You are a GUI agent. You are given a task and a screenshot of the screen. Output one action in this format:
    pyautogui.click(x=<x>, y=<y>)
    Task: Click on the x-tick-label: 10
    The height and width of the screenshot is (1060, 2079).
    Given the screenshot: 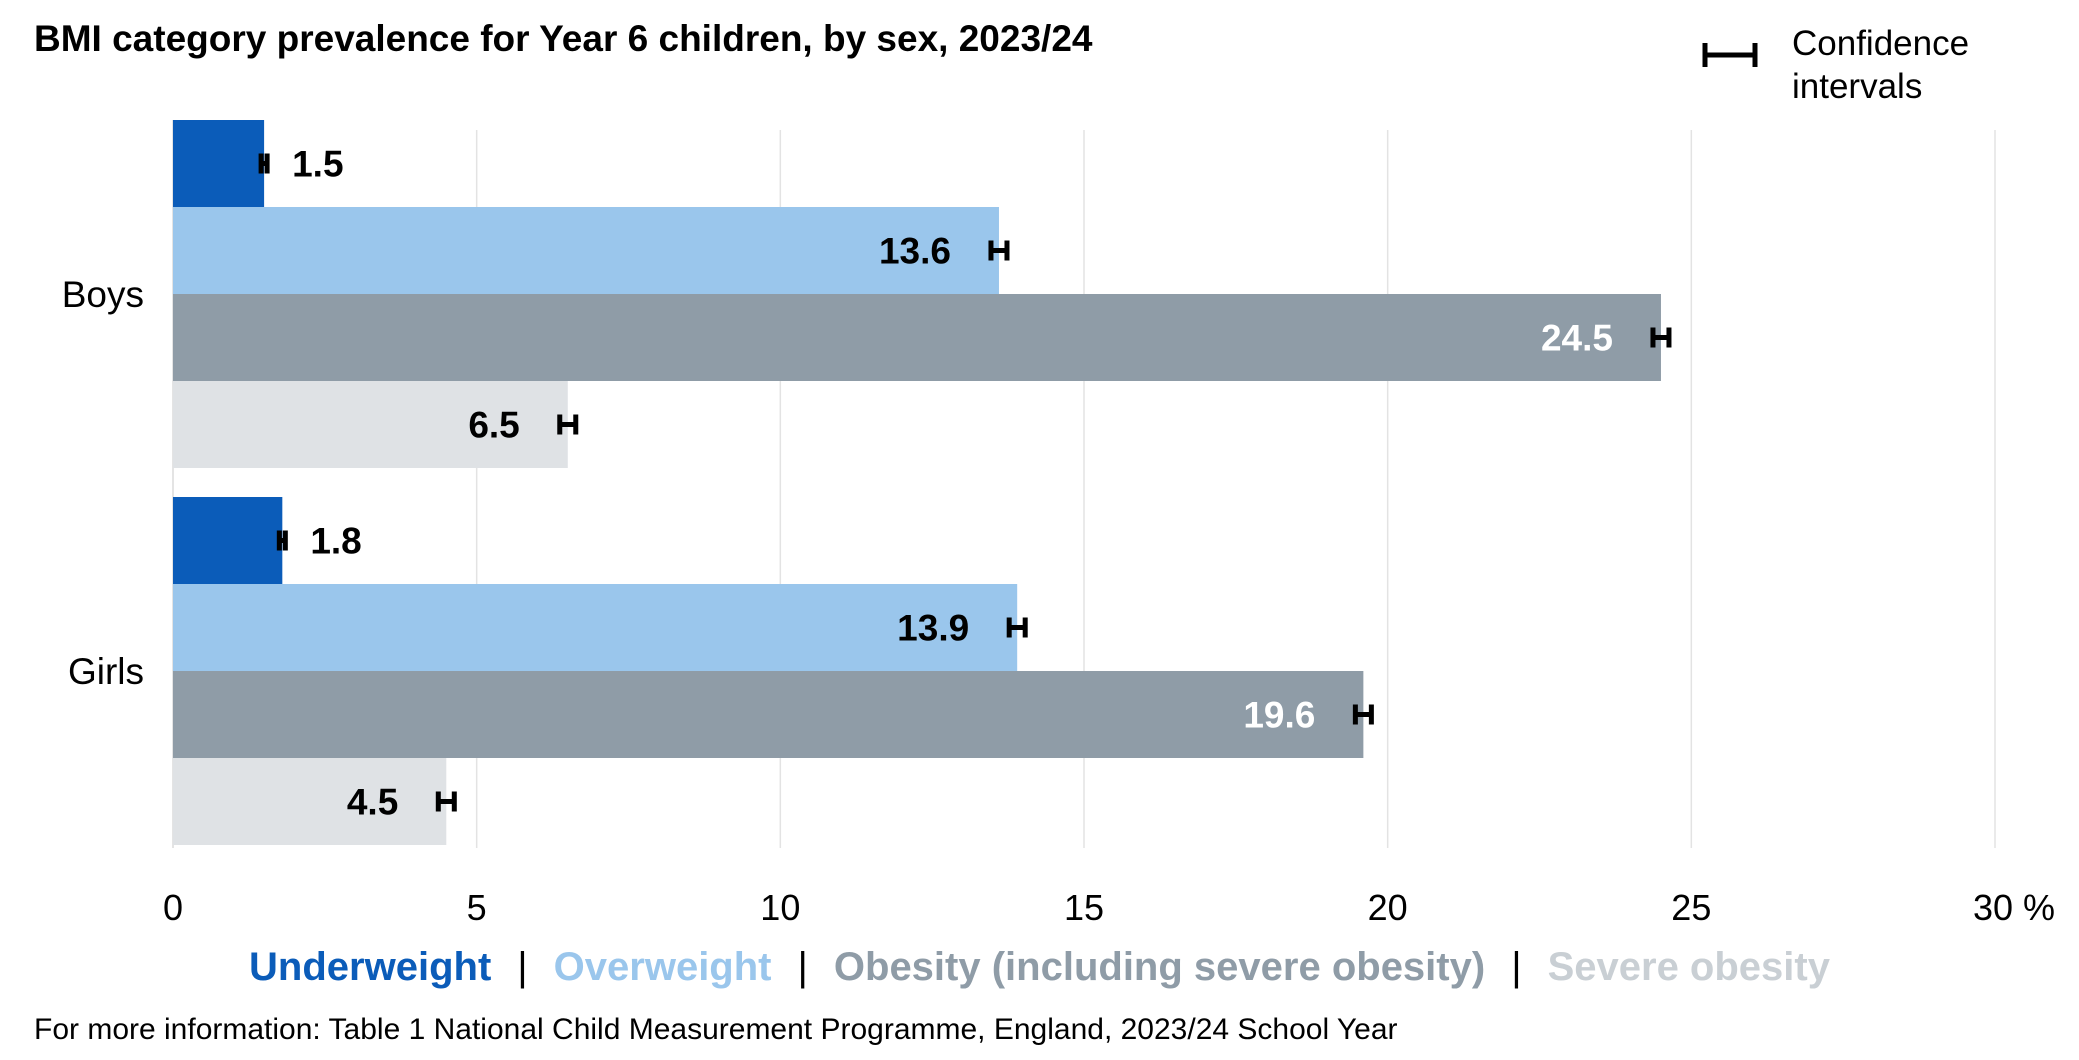 What is the action you would take?
    pyautogui.click(x=780, y=907)
    